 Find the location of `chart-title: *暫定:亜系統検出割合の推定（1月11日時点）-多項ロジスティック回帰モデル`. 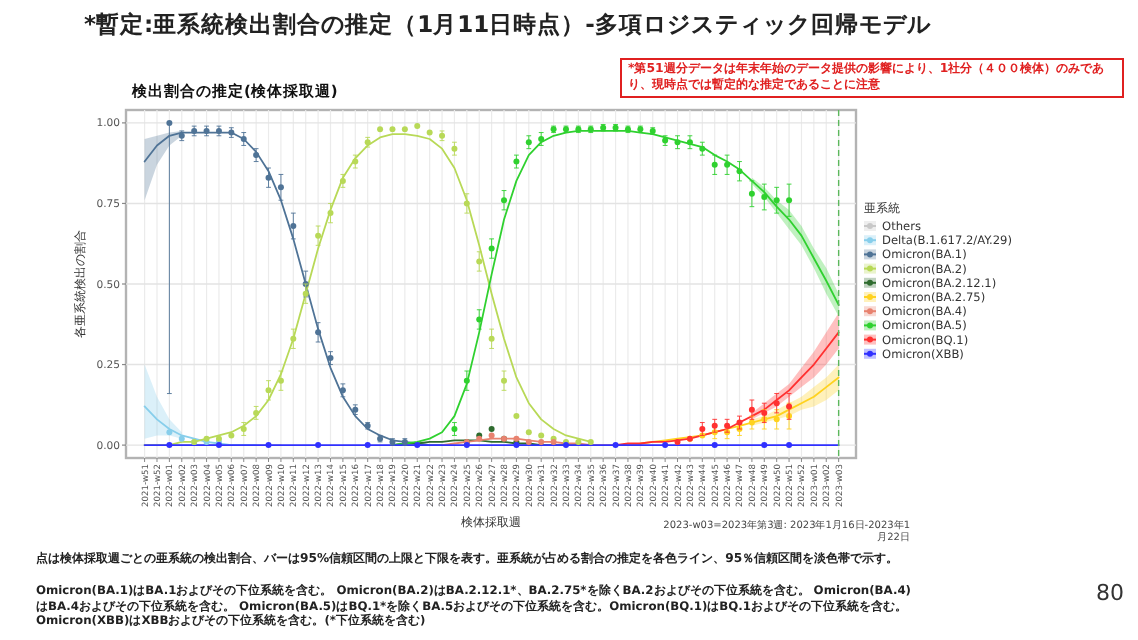

chart-title: *暫定:亜系統検出割合の推定（1月11日時点）-多項ロジスティック回帰モデル is located at coordinates (507, 25).